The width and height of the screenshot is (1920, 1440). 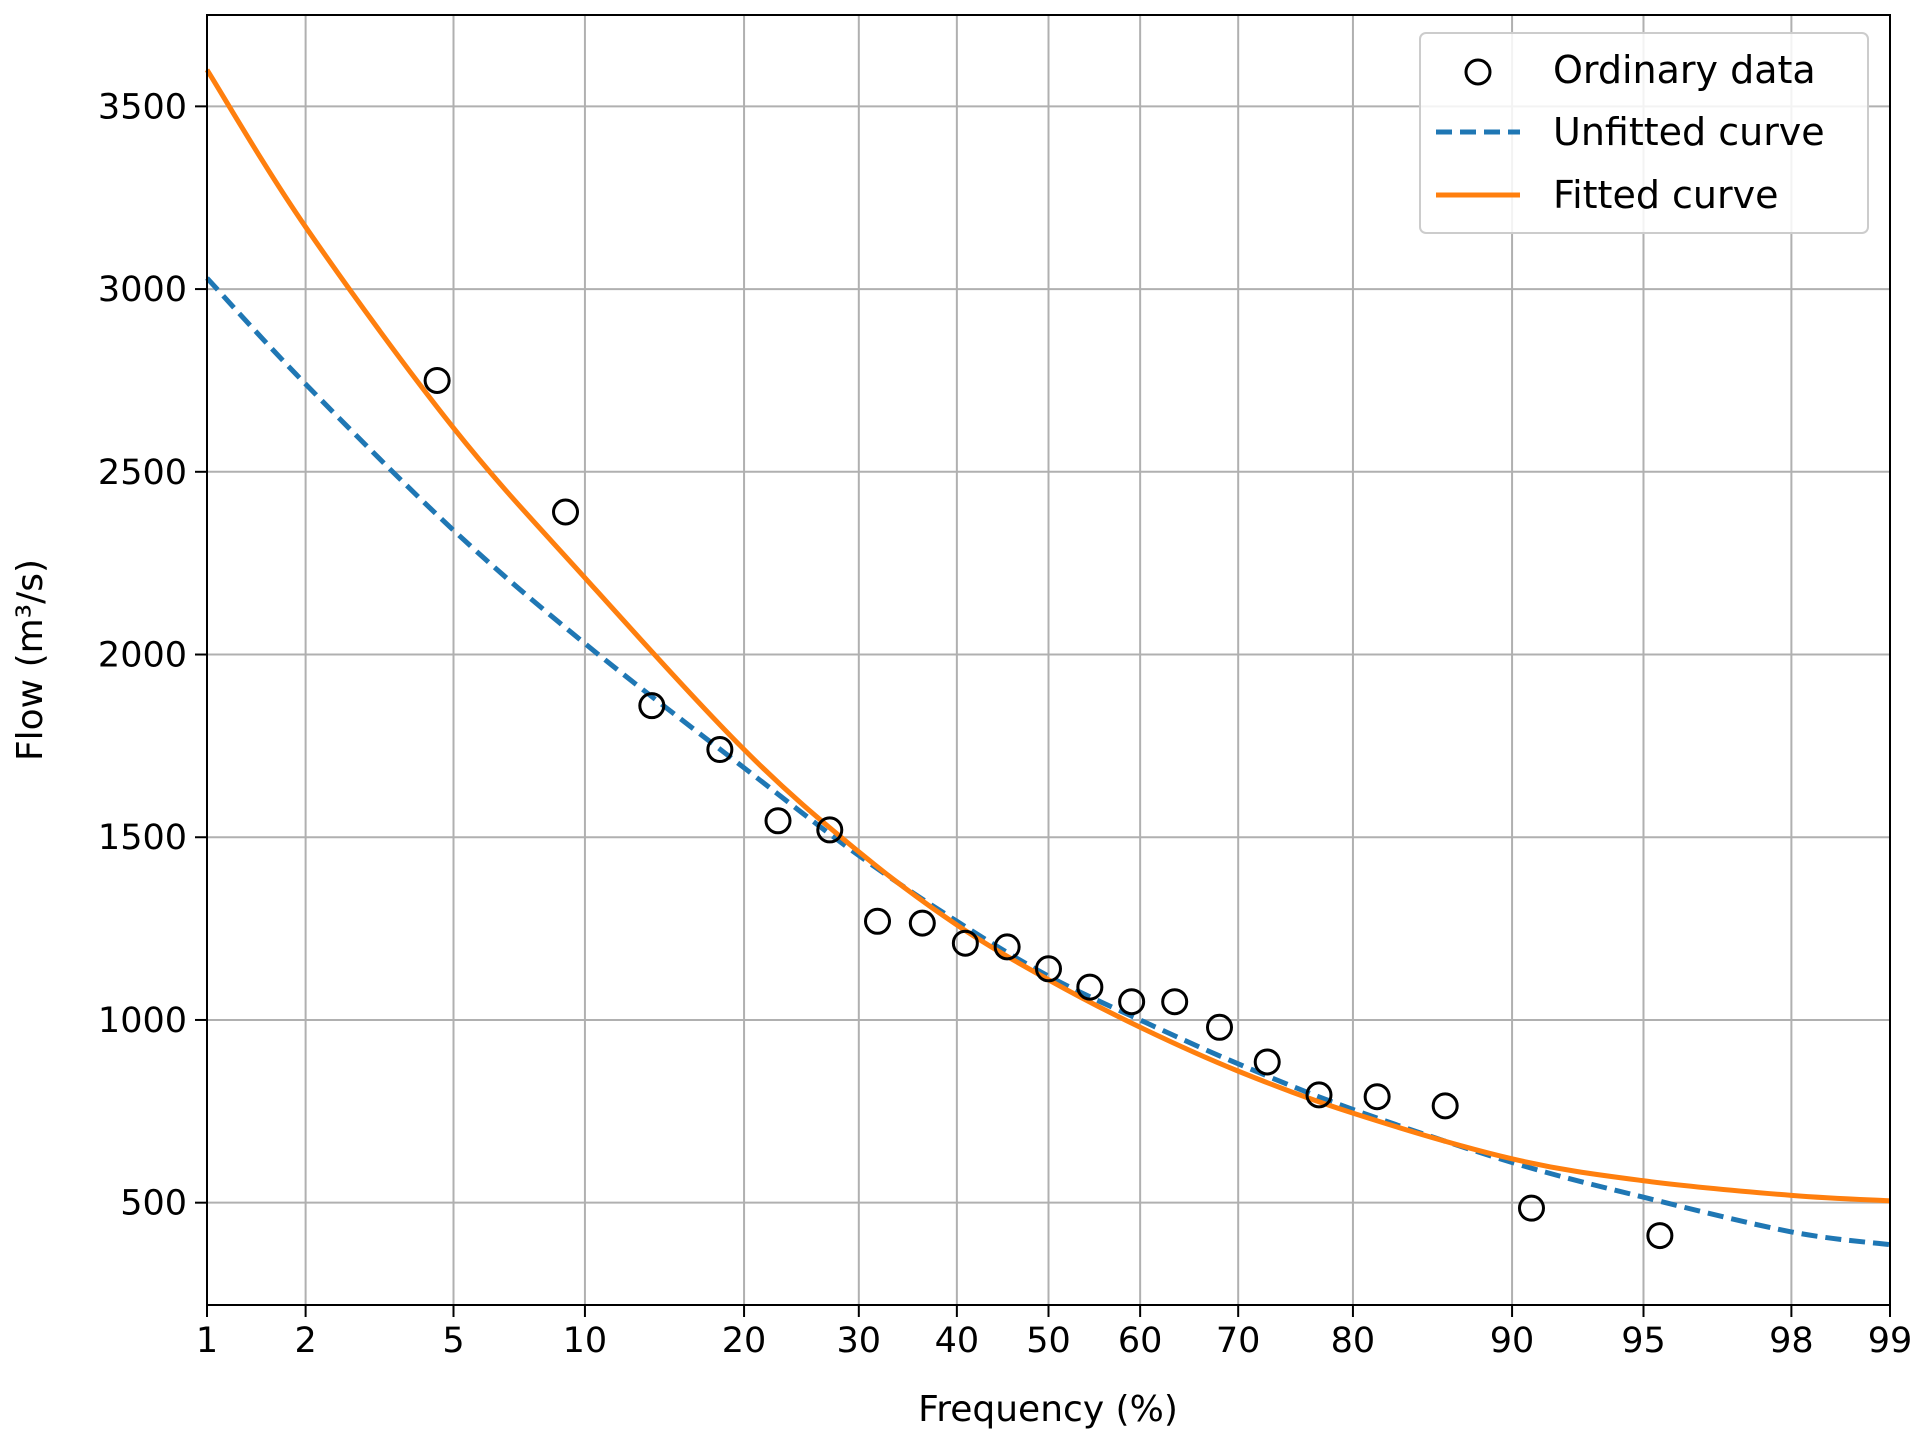 I want to click on x-tick-label: 10, so click(x=585, y=1341).